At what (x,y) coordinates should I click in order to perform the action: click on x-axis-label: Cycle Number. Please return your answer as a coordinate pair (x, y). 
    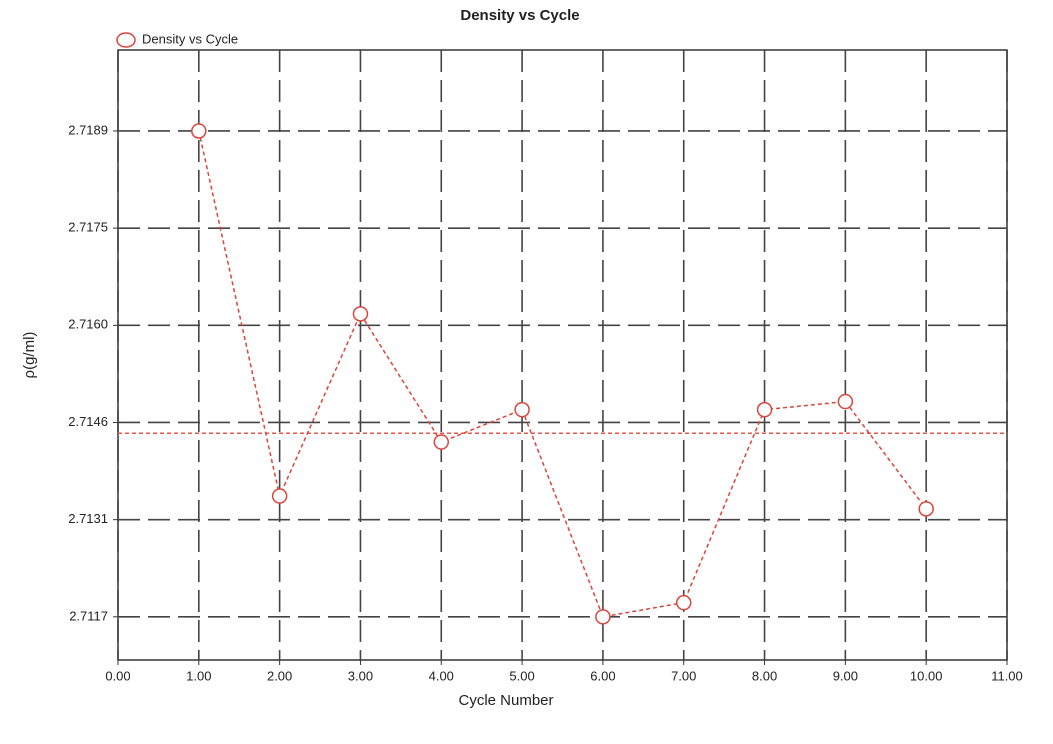
    Looking at the image, I should click on (505, 700).